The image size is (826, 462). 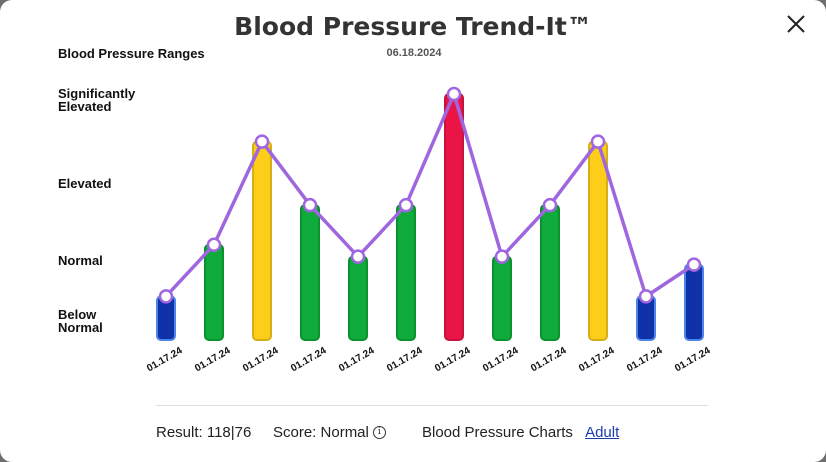 I want to click on charts-text: Blood Pressure Charts Adult, so click(x=520, y=432).